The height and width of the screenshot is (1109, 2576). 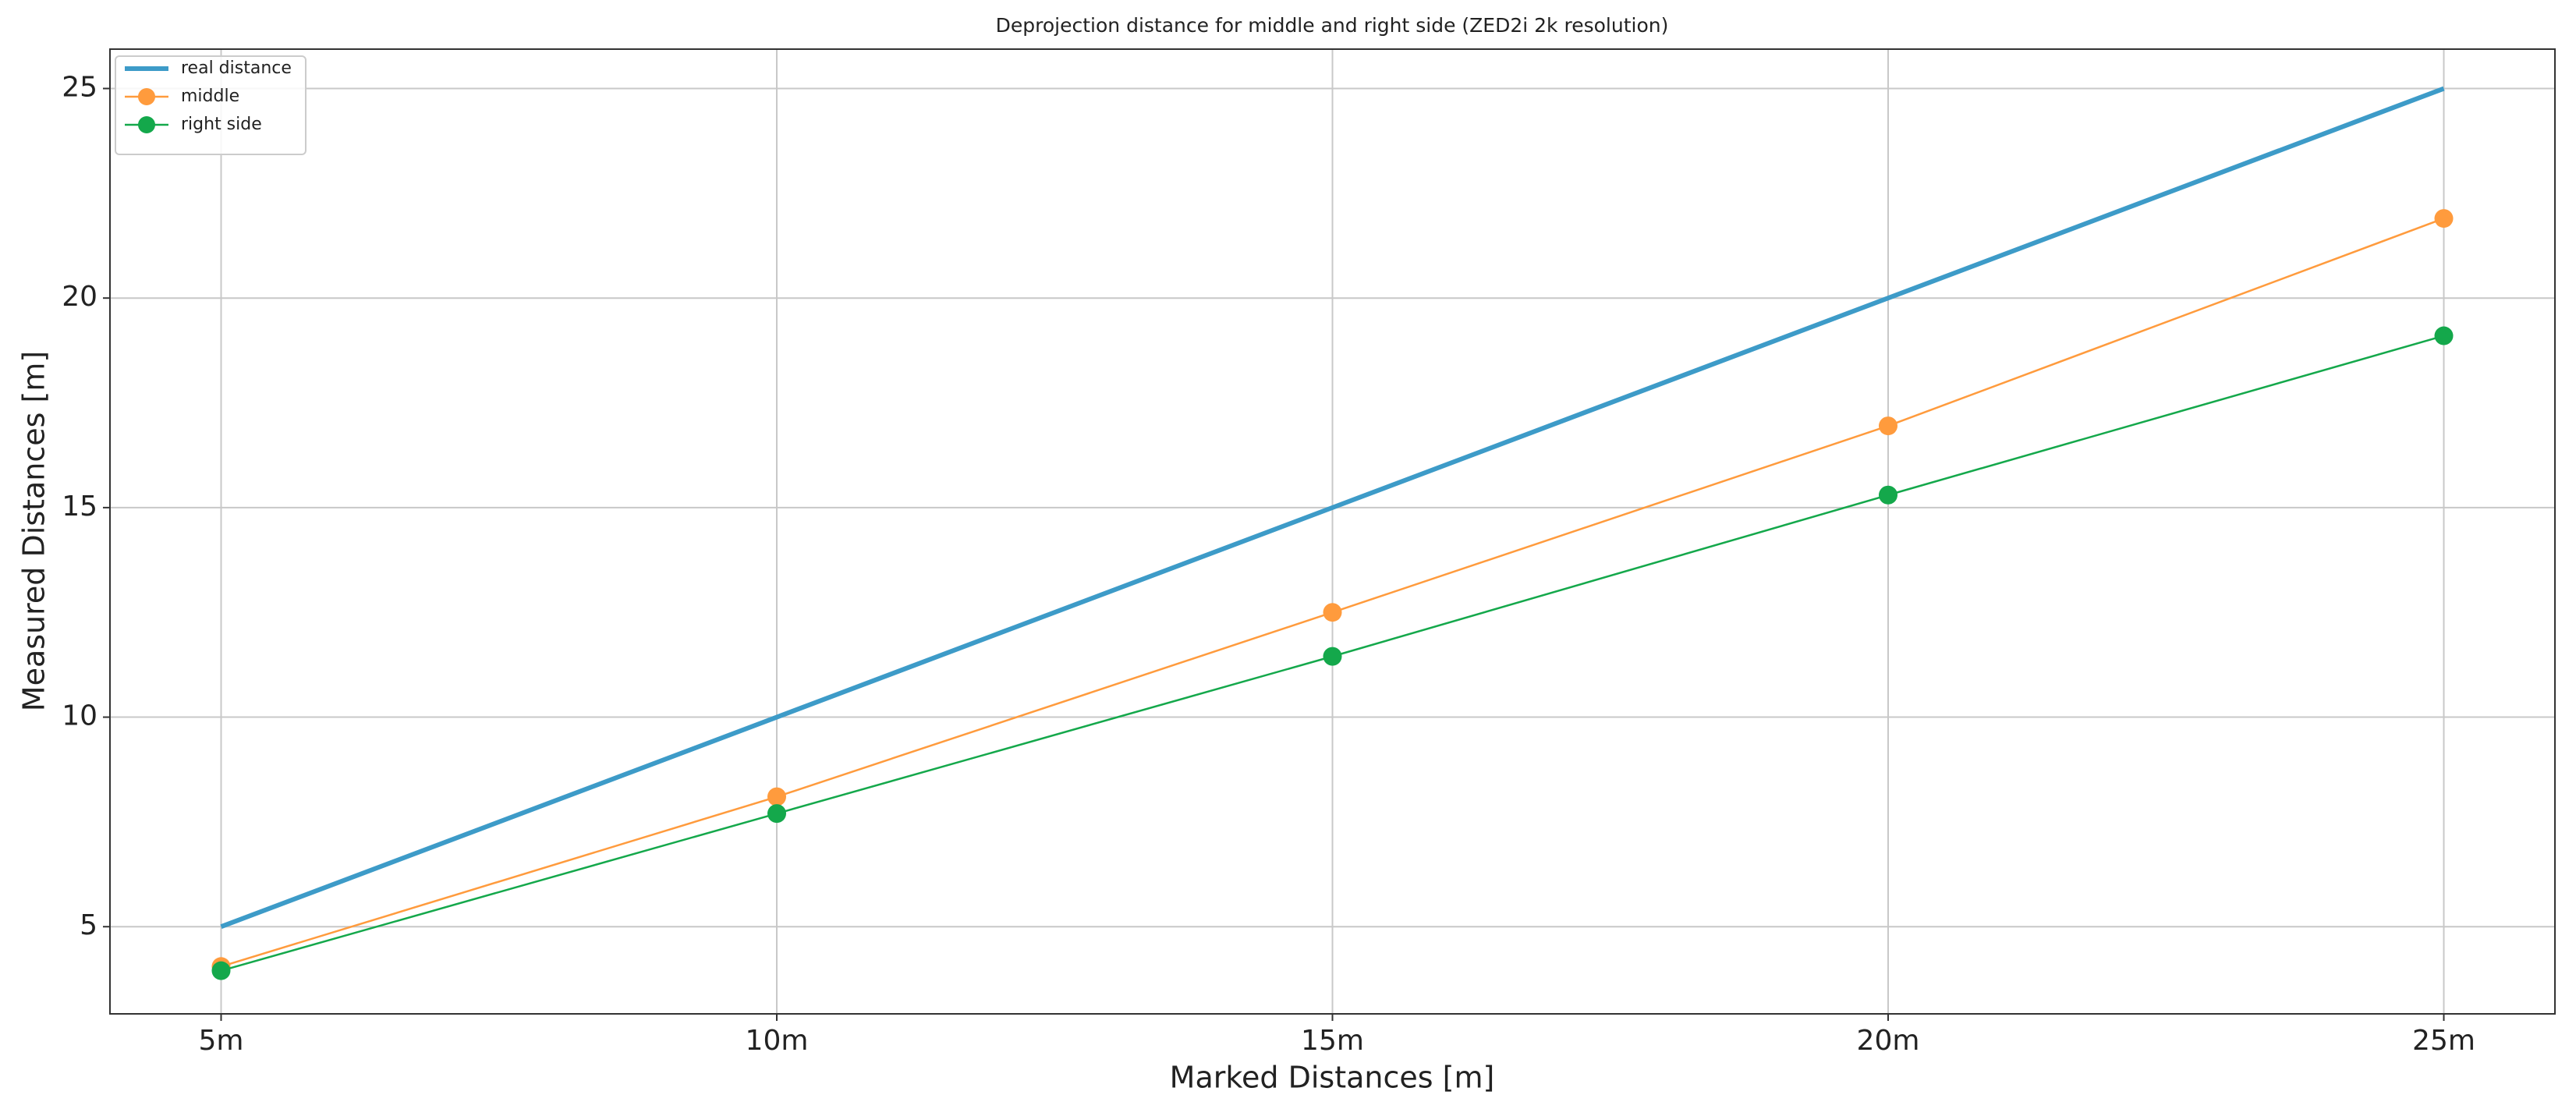 What do you see at coordinates (1888, 1041) in the screenshot?
I see `x-tick-label: 20m` at bounding box center [1888, 1041].